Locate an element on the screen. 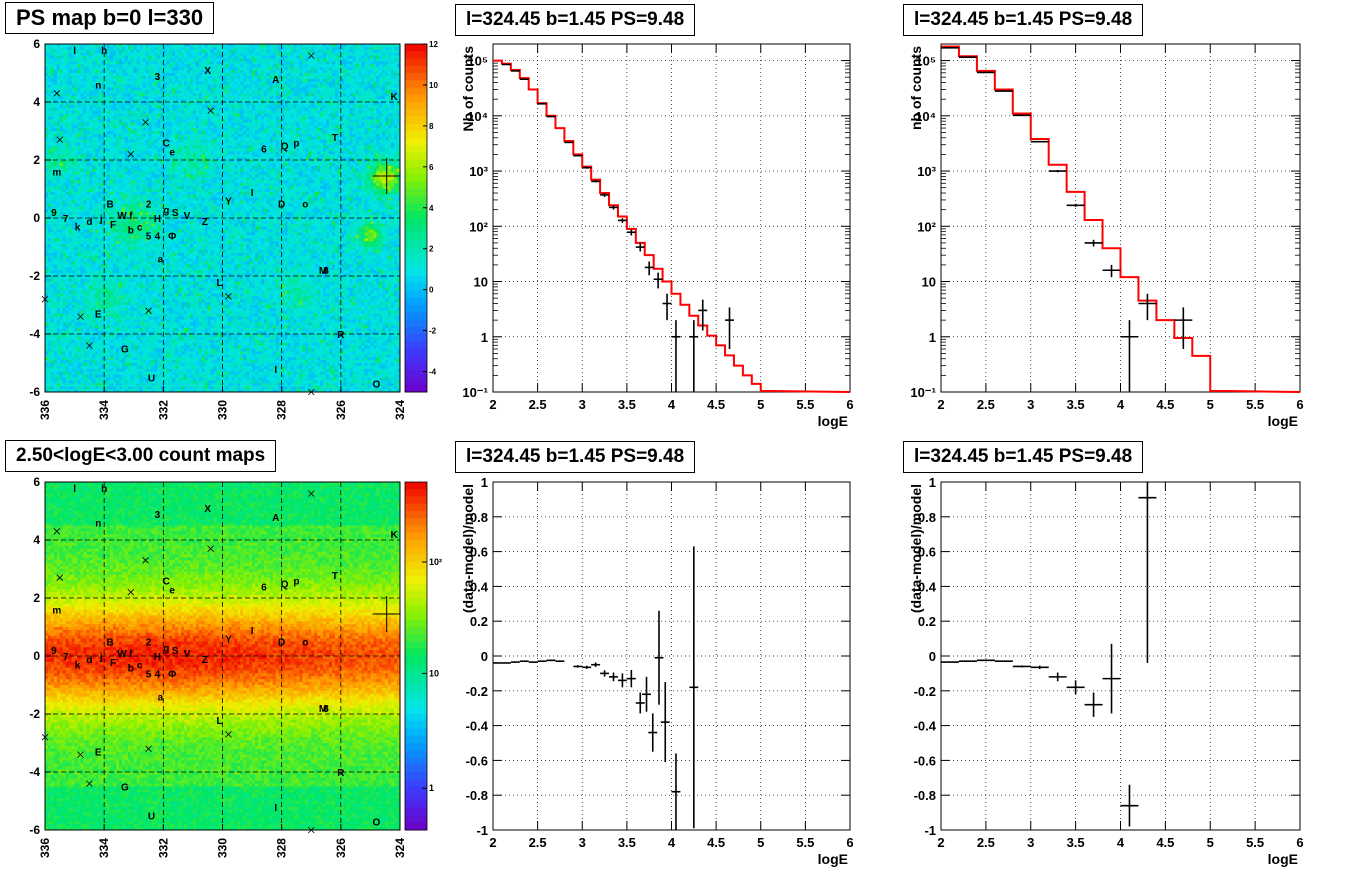 The height and width of the screenshot is (876, 1348). source-label: c is located at coordinates (140, 666).